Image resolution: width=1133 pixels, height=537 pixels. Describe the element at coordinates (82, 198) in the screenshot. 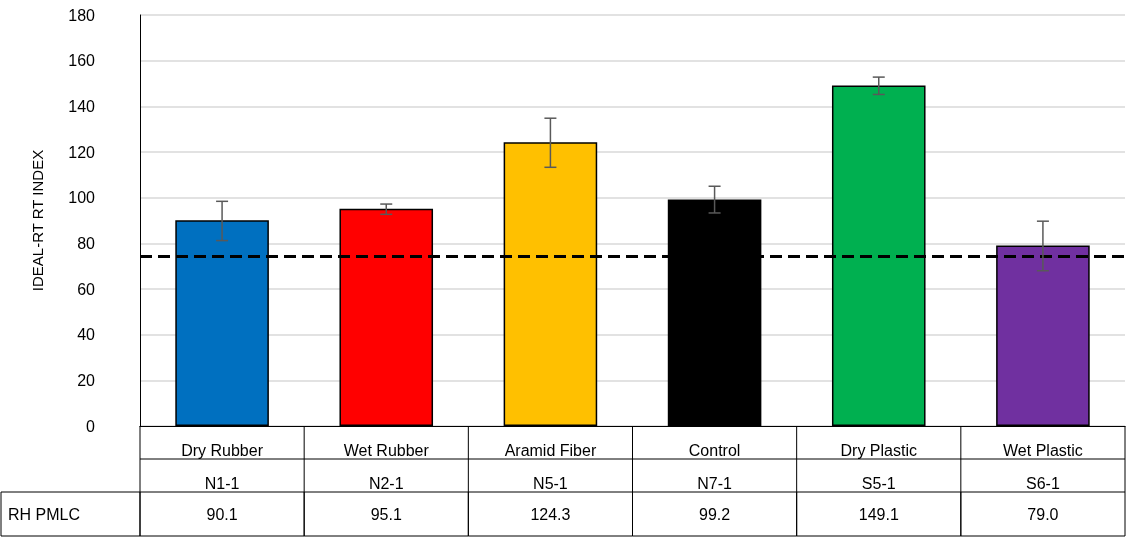

I see `y-tick-label: 100` at that location.